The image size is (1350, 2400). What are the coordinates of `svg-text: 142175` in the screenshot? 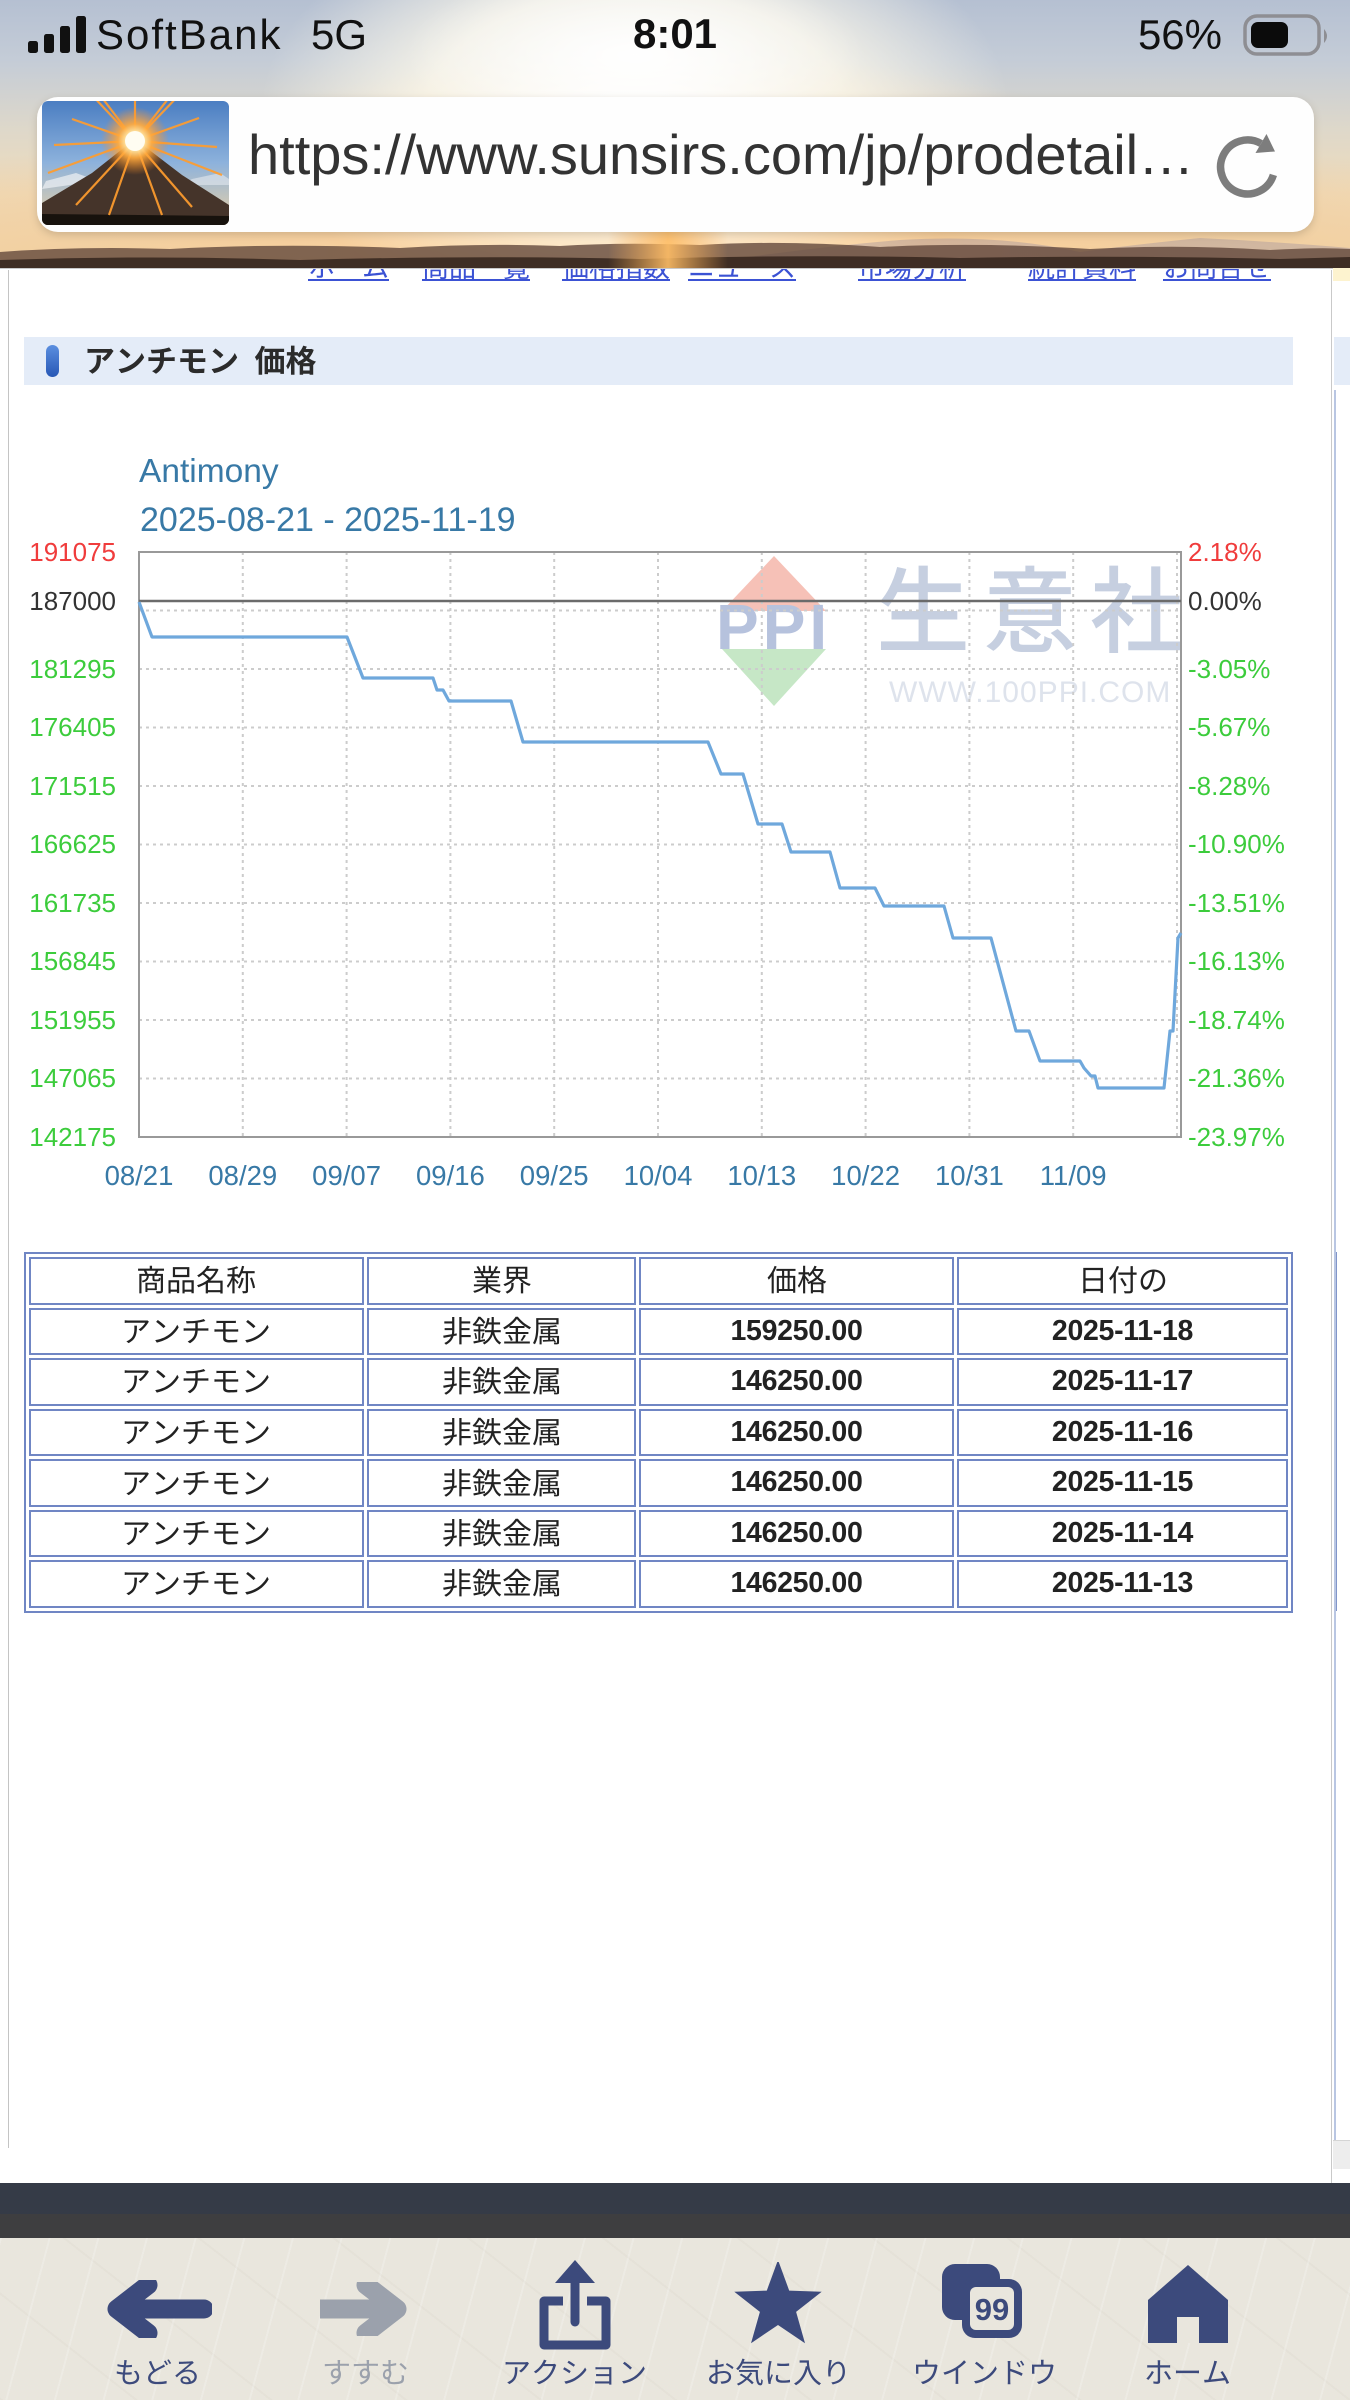 It's located at (72, 1137).